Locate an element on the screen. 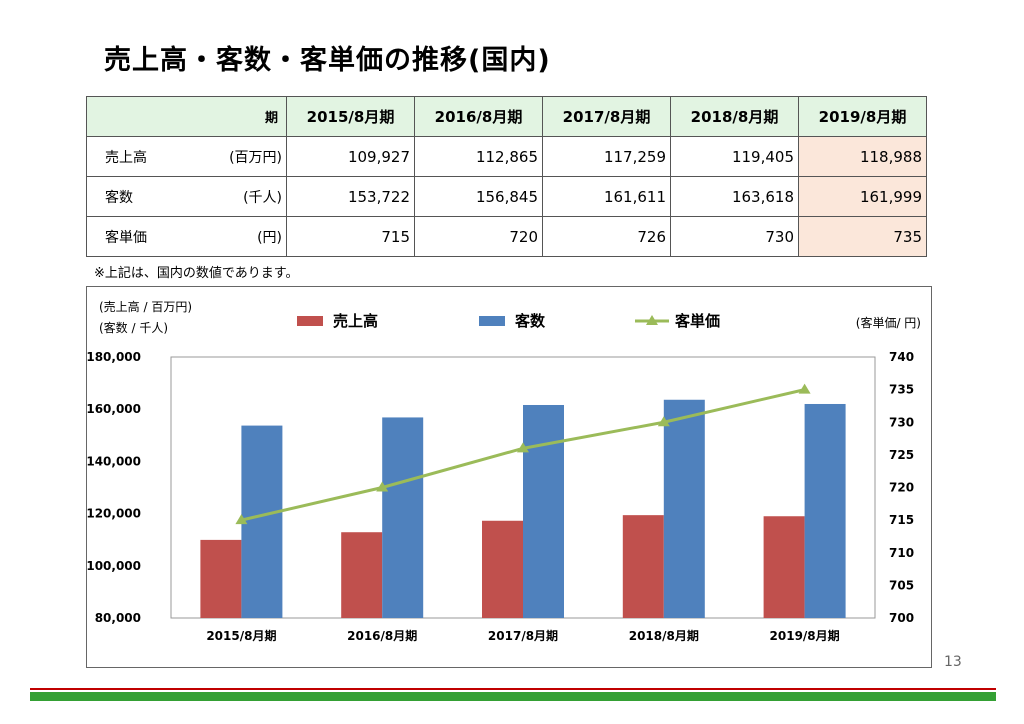  right-tick-label: 720 is located at coordinates (901, 488).